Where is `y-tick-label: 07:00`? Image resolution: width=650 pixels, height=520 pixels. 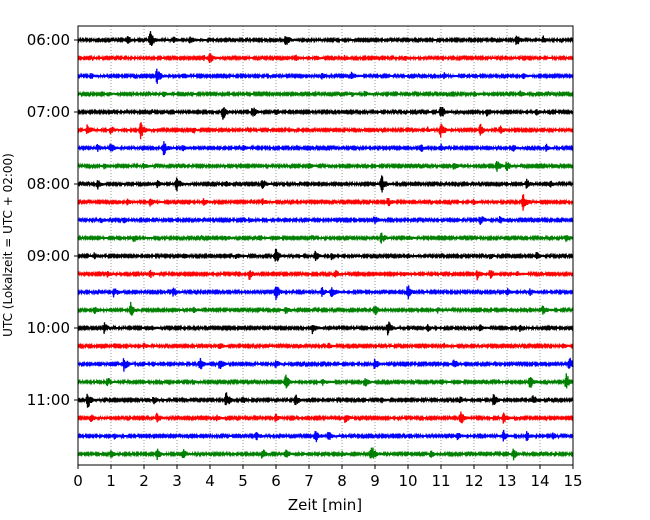 y-tick-label: 07:00 is located at coordinates (48, 112).